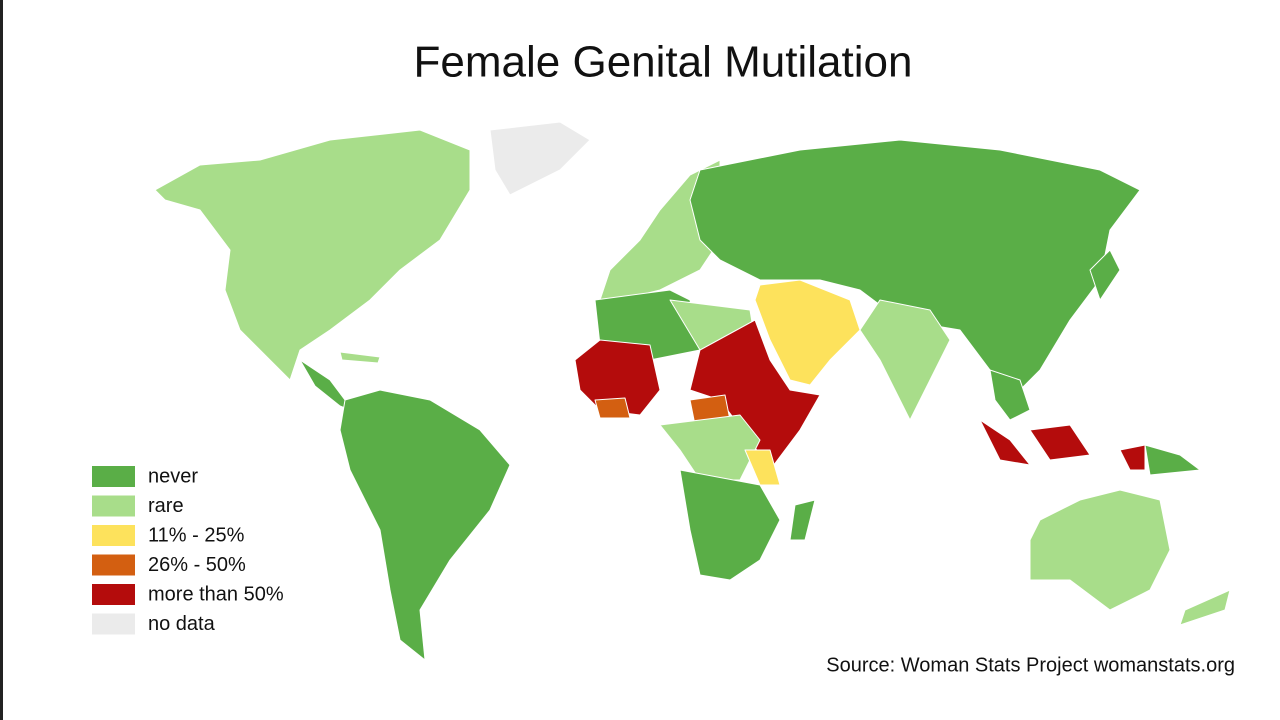 This screenshot has height=720, width=1280. I want to click on west-africa, so click(617, 377).